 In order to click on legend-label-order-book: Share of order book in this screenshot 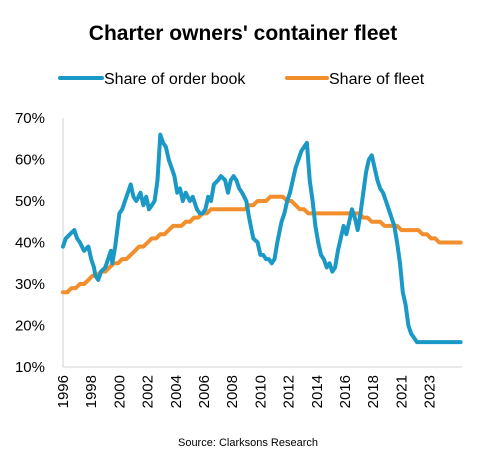, I will do `click(175, 79)`.